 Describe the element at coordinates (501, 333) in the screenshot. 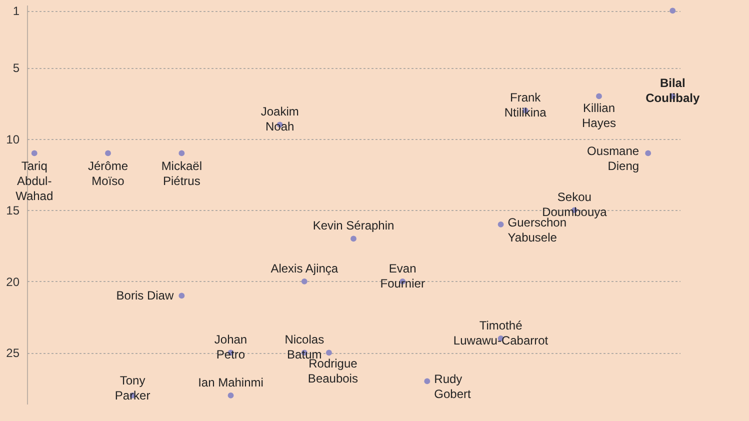

I see `data-label: Timothé Luwawu-Cabarrot` at that location.